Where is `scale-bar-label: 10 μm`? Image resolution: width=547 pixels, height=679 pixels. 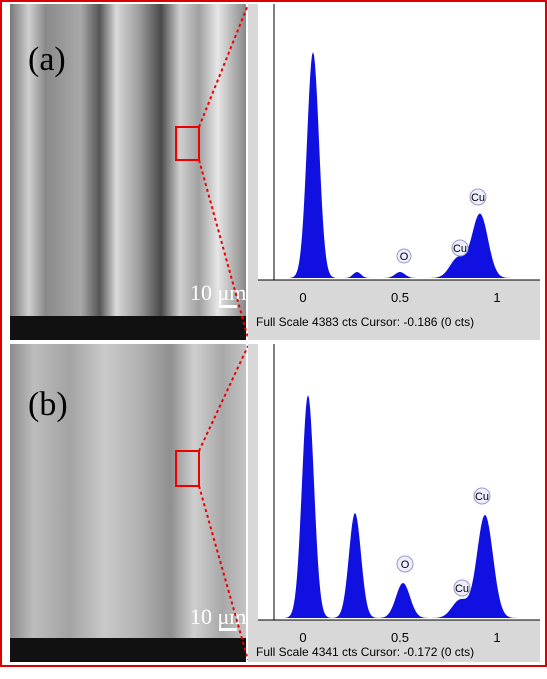 scale-bar-label: 10 μm is located at coordinates (218, 616).